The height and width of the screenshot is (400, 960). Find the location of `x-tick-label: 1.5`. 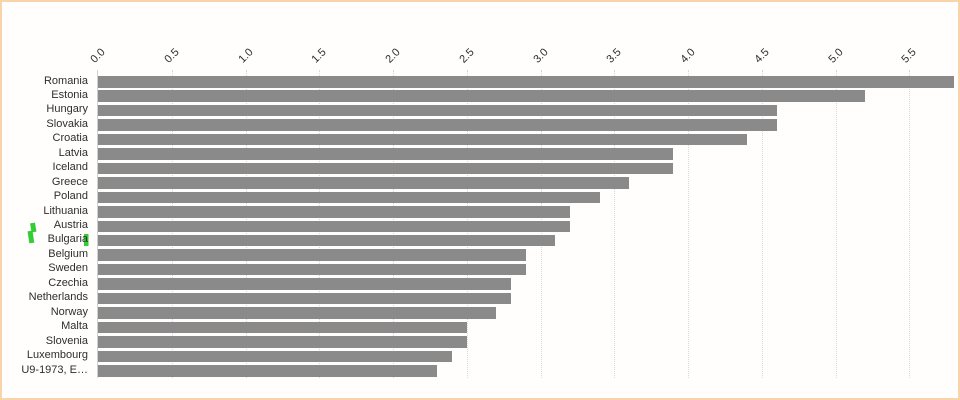

x-tick-label: 1.5 is located at coordinates (319, 56).